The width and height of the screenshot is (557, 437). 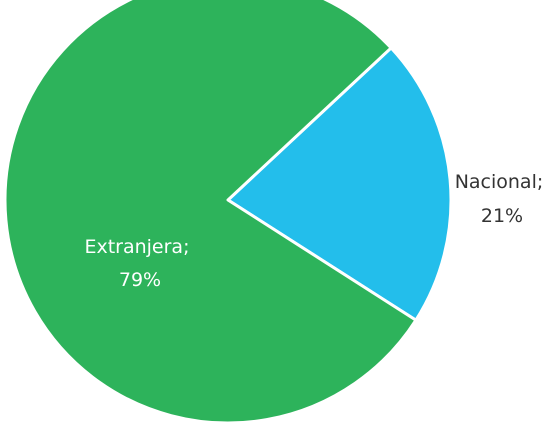 What do you see at coordinates (133, 247) in the screenshot?
I see `slice-label-extranjera-name: Extranjera` at bounding box center [133, 247].